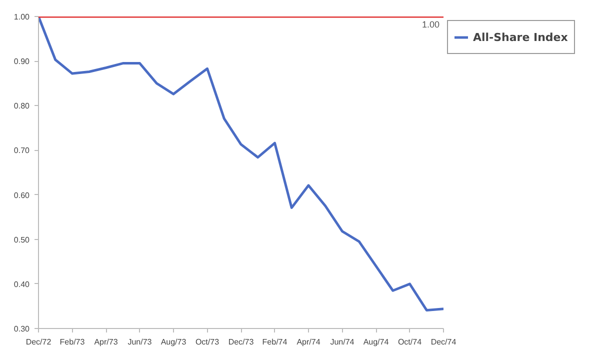 The image size is (600, 354). Describe the element at coordinates (22, 284) in the screenshot. I see `y-tick-label: 0.40` at that location.